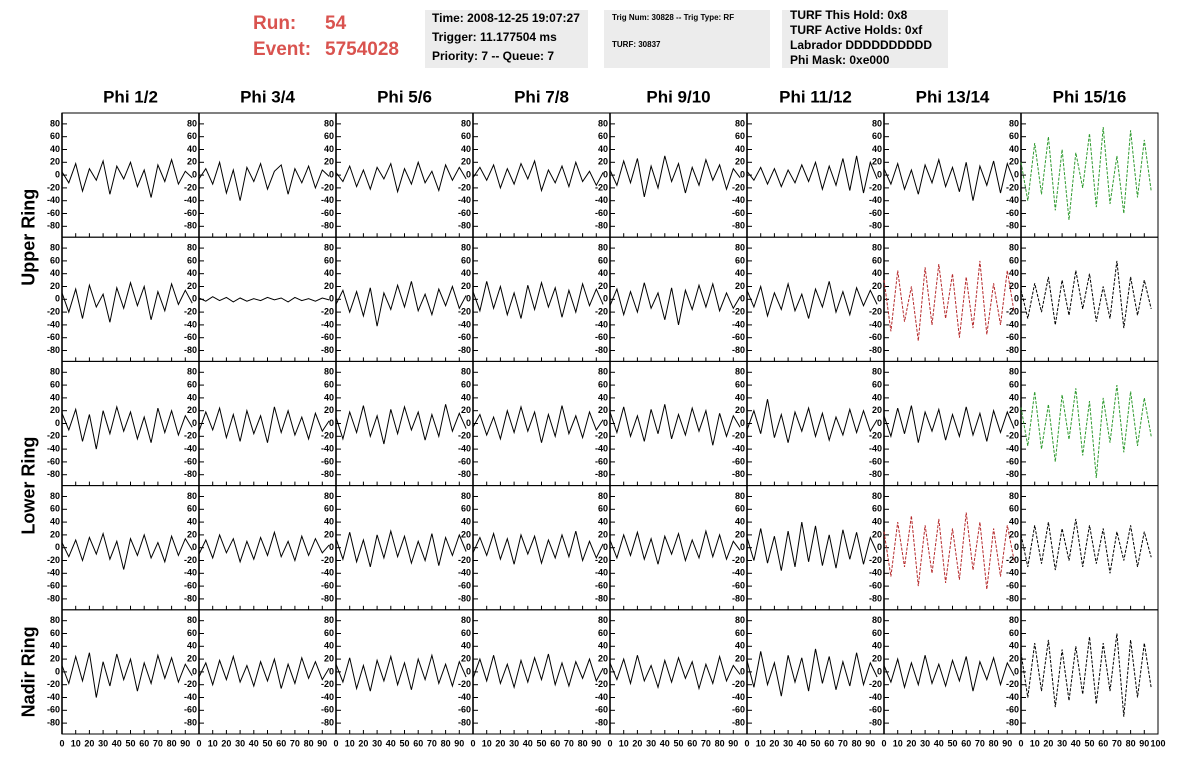 This screenshot has width=1196, height=772. What do you see at coordinates (404, 96) in the screenshot?
I see `column-title: Phi 5/6` at bounding box center [404, 96].